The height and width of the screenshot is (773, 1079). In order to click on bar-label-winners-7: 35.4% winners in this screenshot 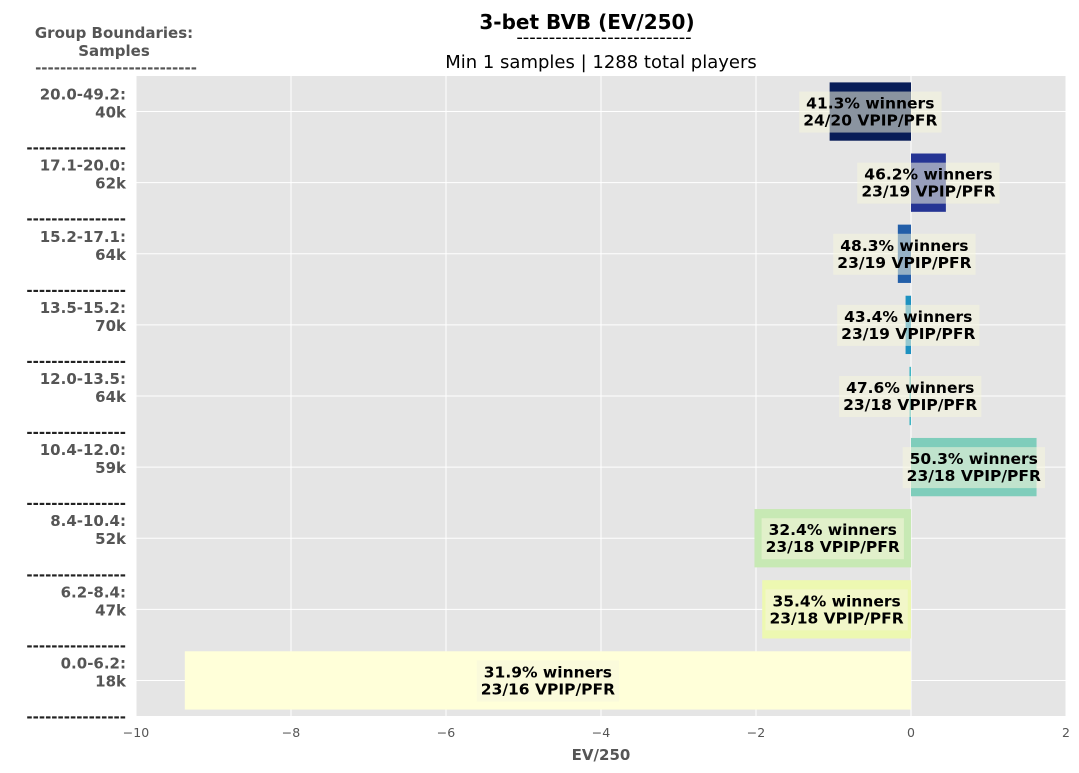, I will do `click(836, 601)`.